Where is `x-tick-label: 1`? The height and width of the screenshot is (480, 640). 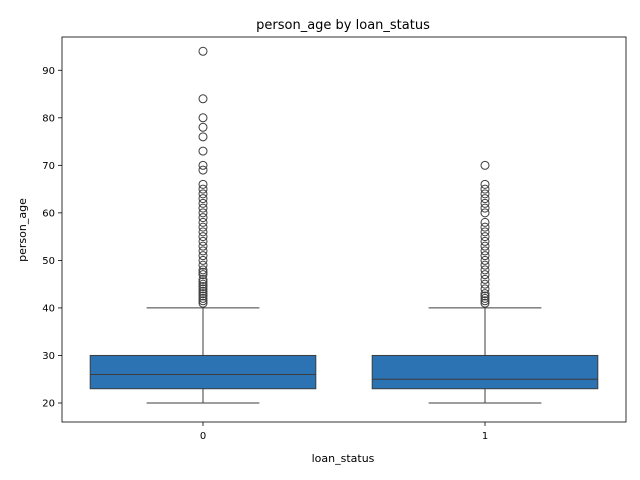
x-tick-label: 1 is located at coordinates (485, 436).